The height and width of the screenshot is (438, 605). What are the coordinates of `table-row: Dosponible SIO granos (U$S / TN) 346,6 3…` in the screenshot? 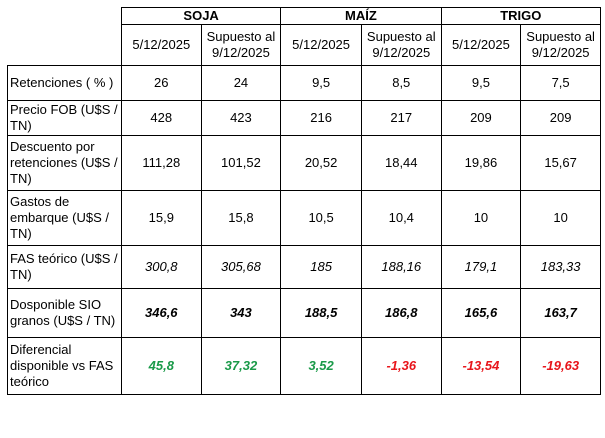 It's located at (304, 313).